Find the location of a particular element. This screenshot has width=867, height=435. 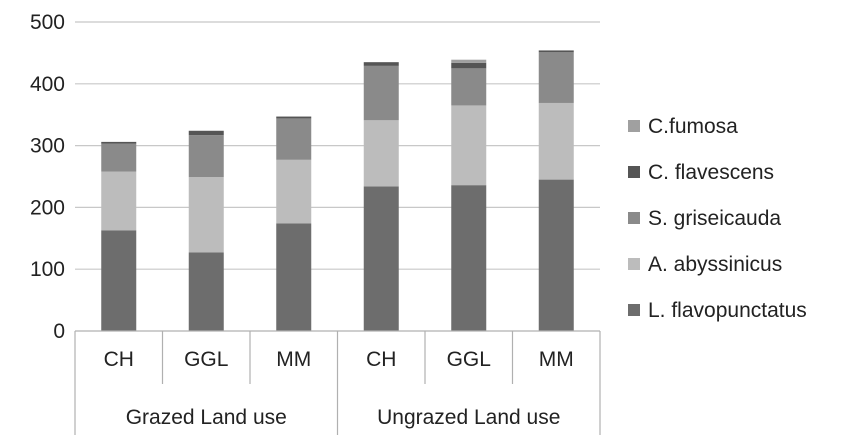

x-tick-label-1: GGL is located at coordinates (206, 359).